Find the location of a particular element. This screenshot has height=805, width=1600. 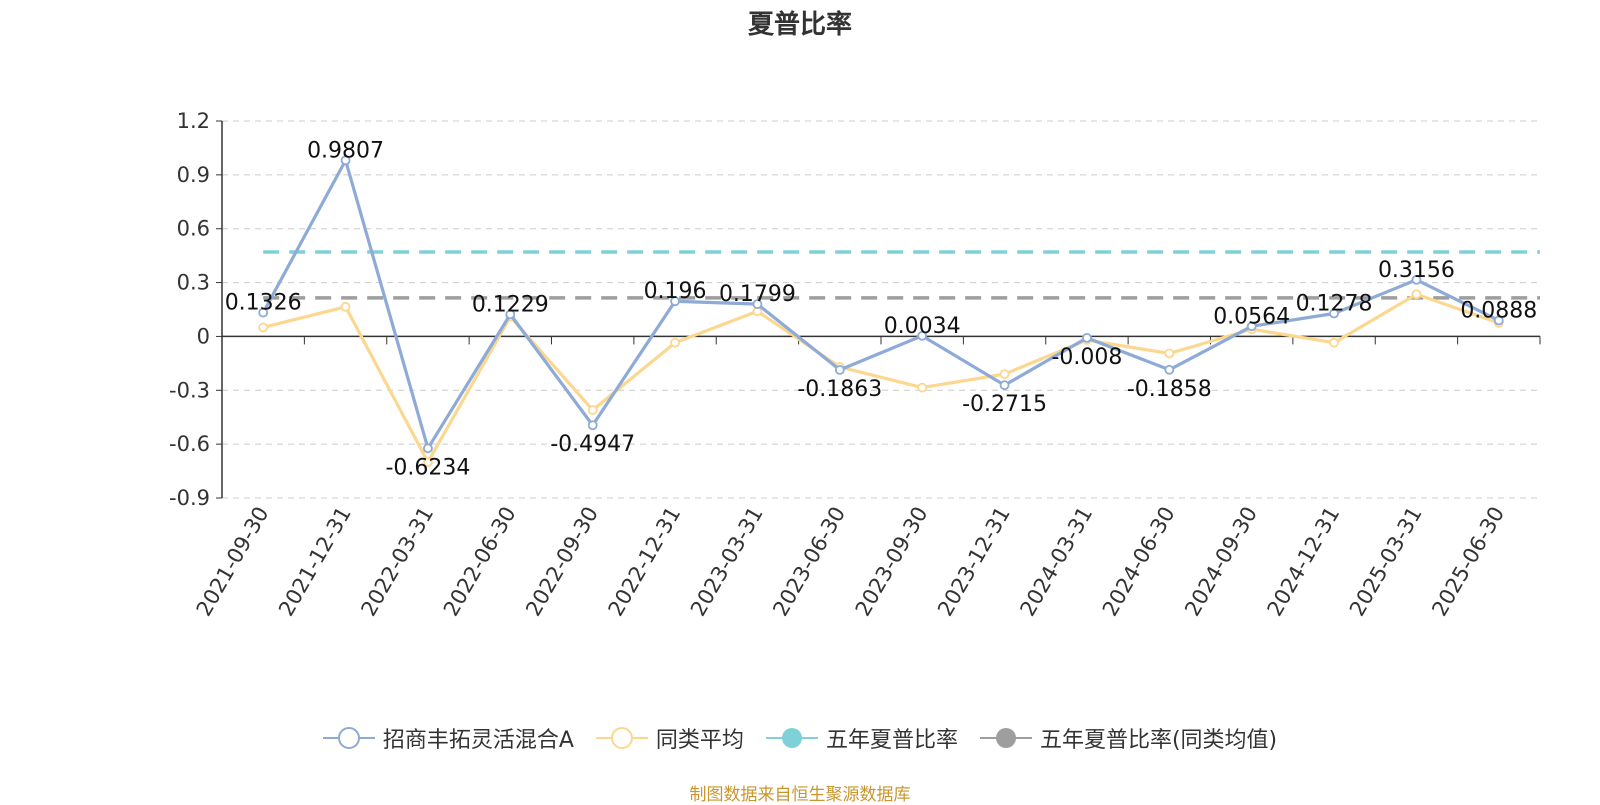

y-tick-label: 0.9 is located at coordinates (193, 175).